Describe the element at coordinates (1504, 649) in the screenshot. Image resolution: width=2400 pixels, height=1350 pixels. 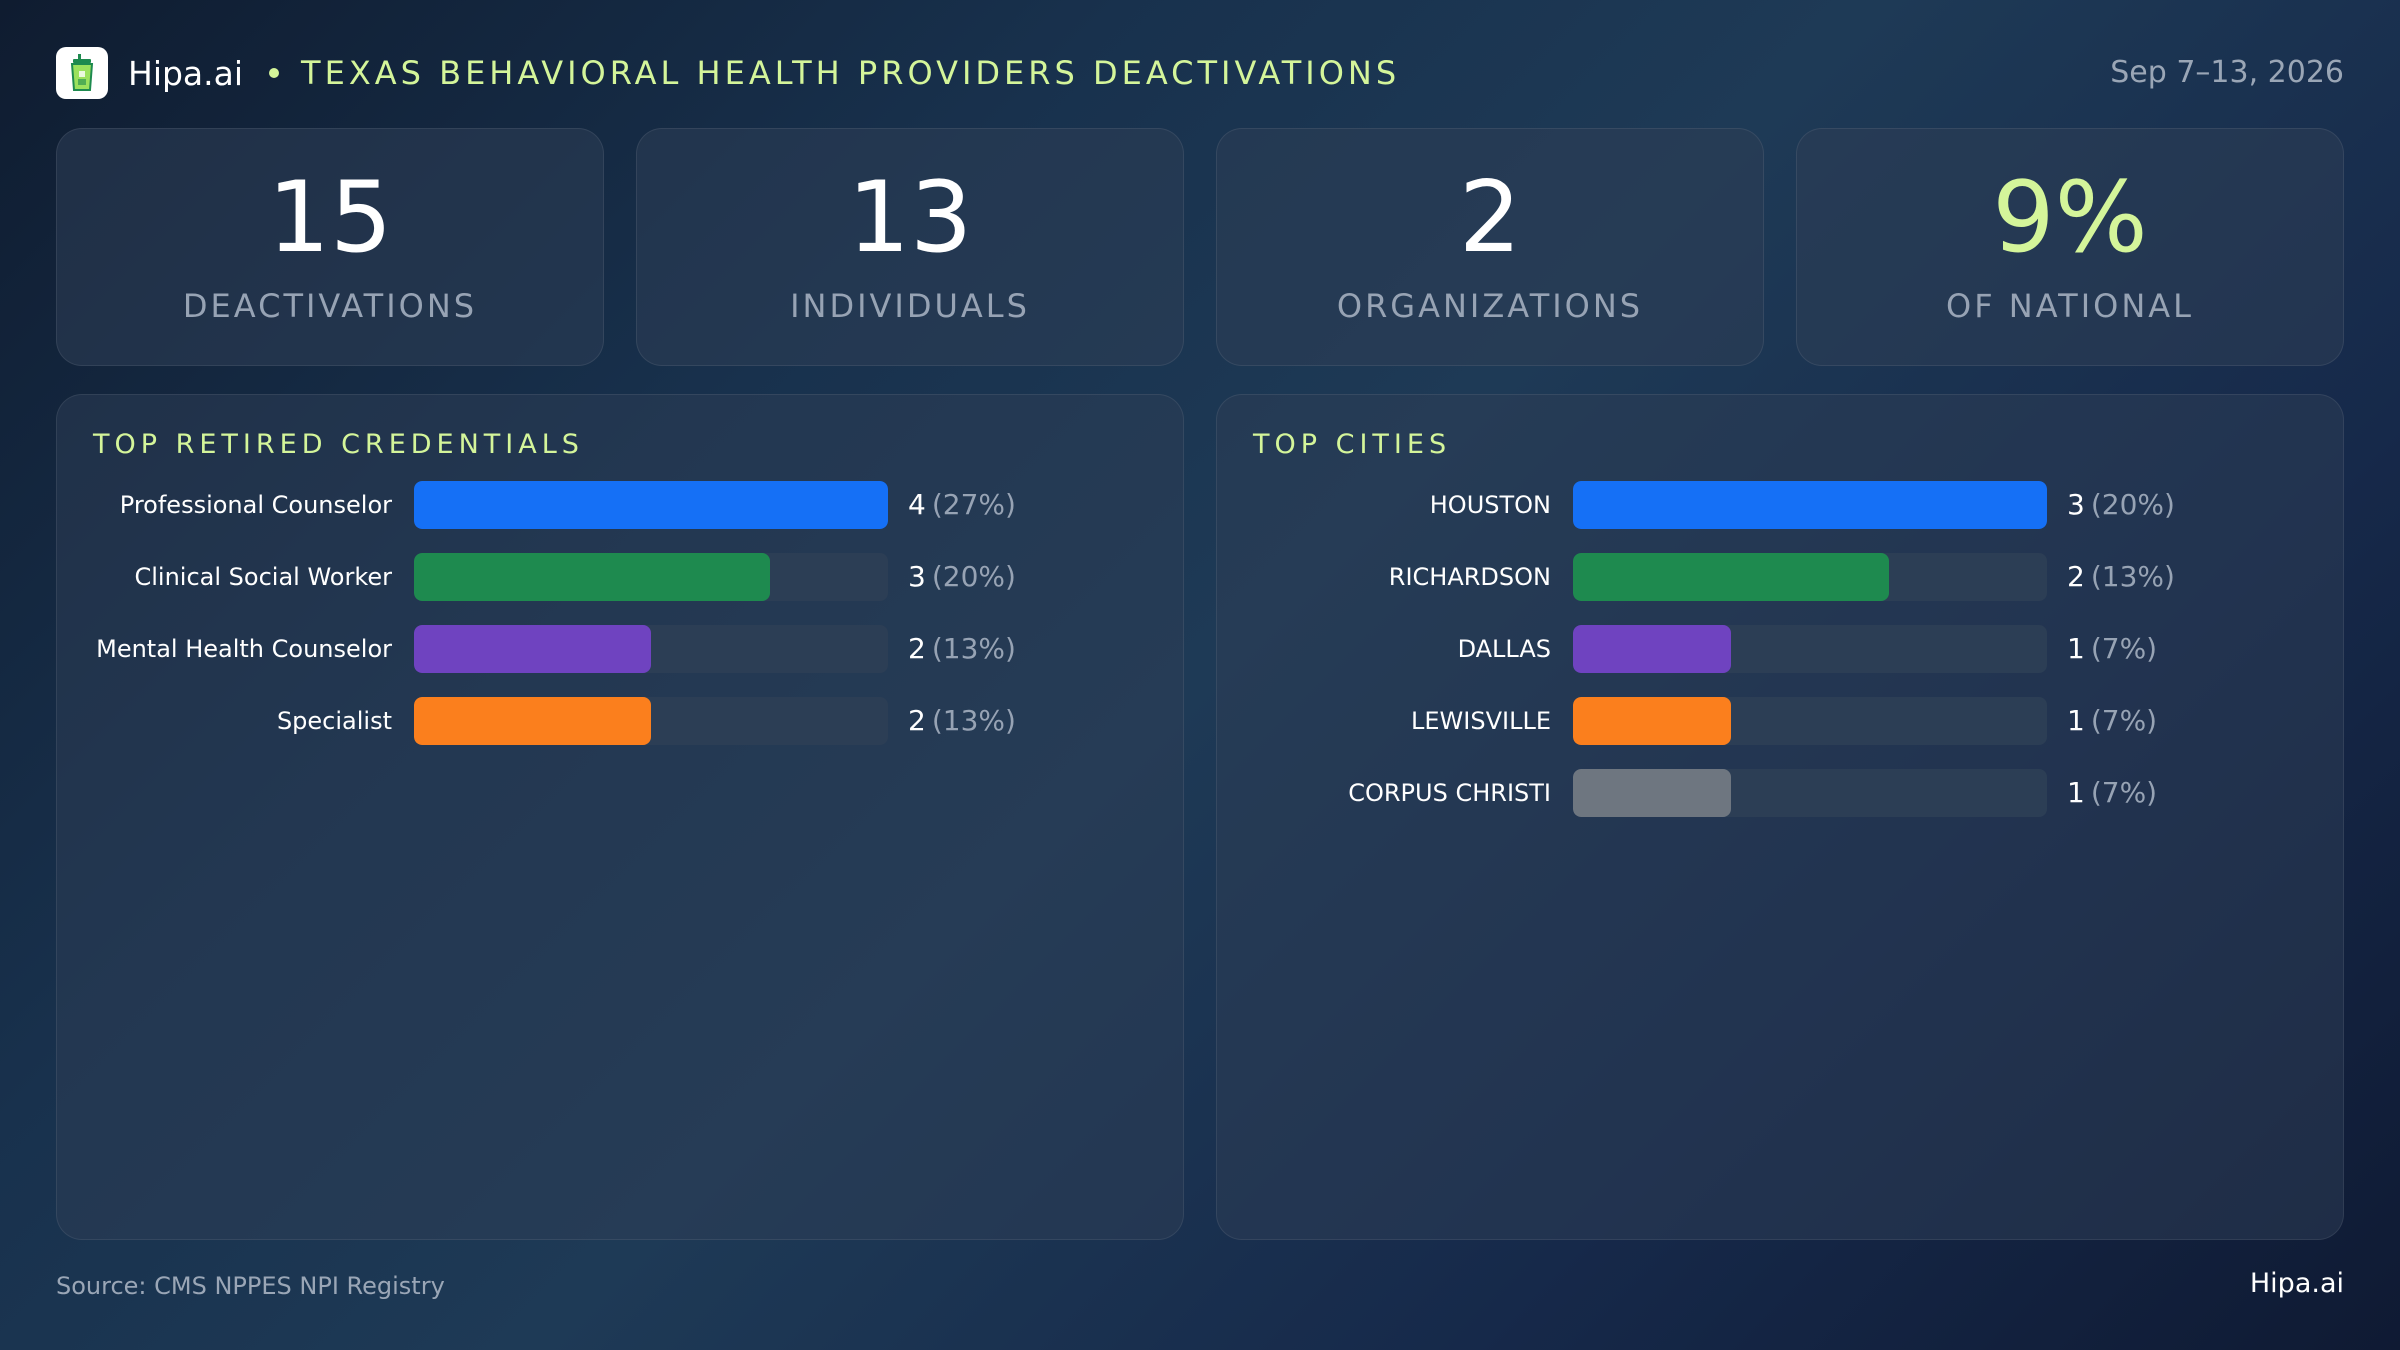
I see `bar-label: DALLAS` at that location.